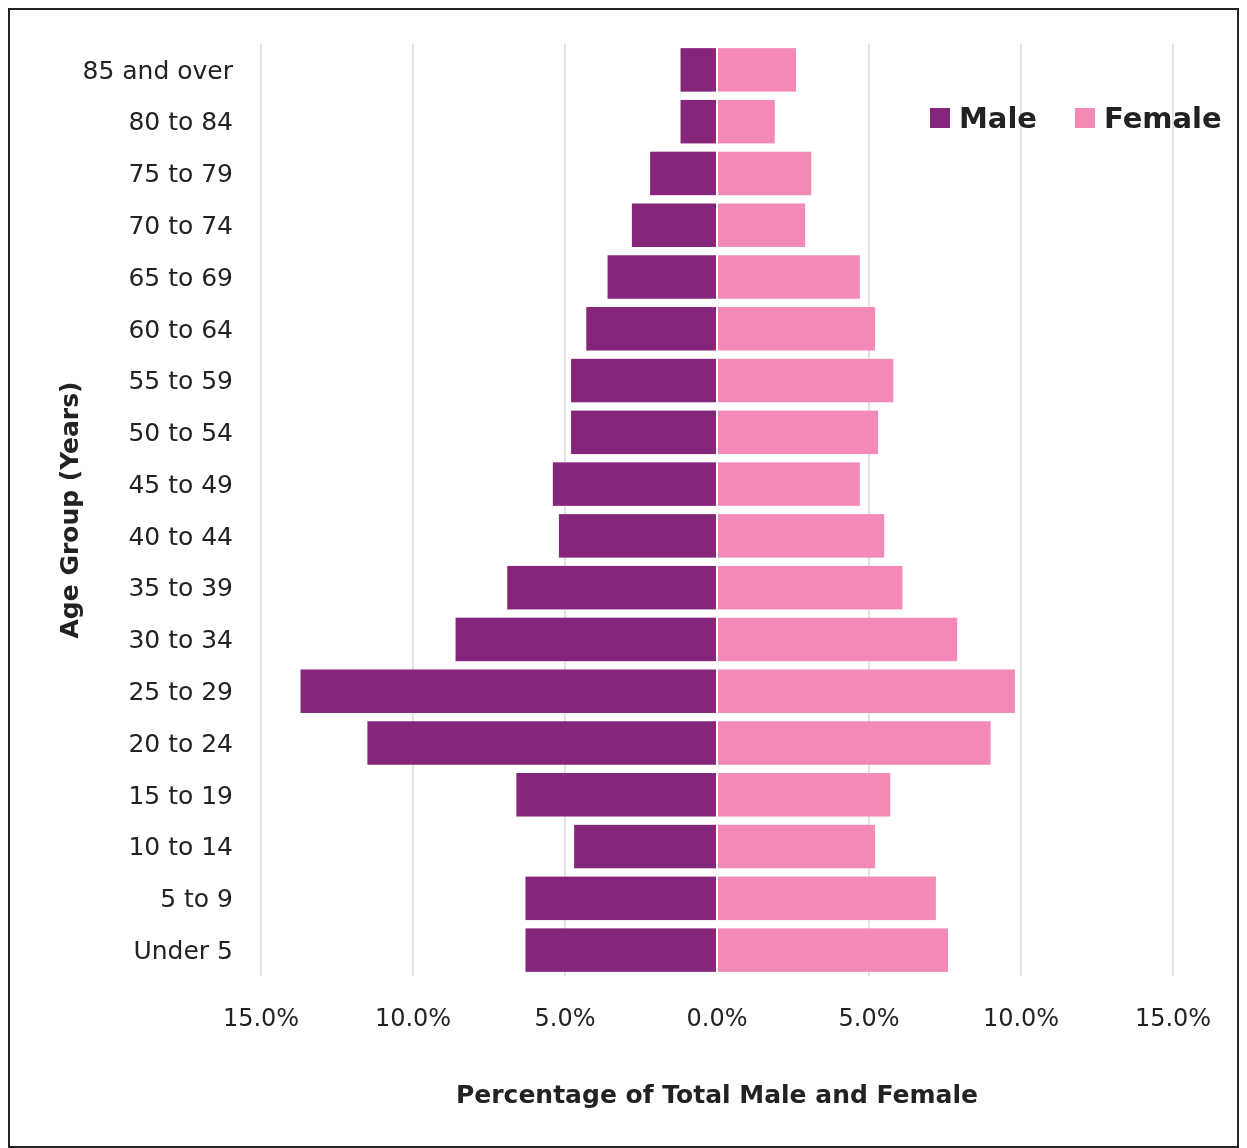  Describe the element at coordinates (180, 329) in the screenshot. I see `y-tick-label: 60 to 64` at that location.